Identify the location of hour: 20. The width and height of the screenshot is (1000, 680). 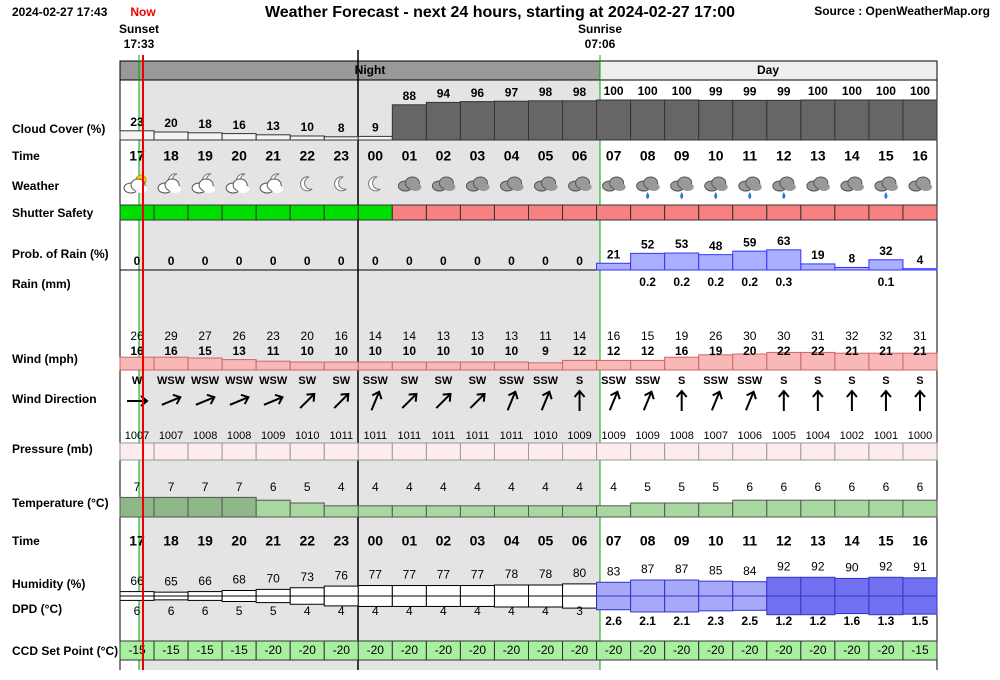
(239, 156).